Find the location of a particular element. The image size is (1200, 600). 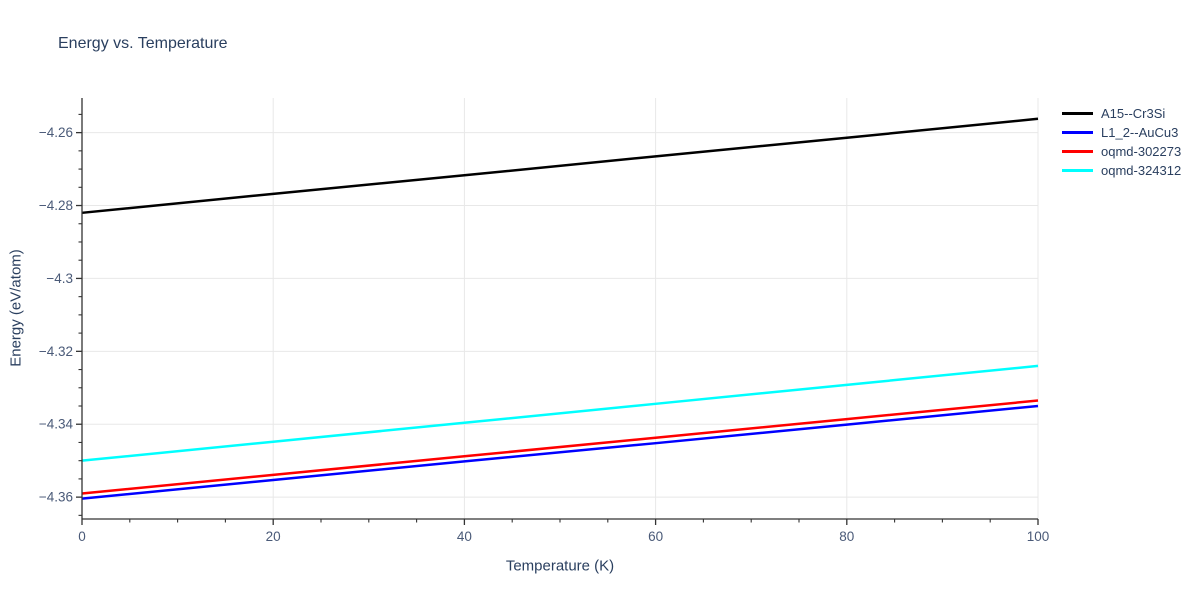

y-axis-title: Energy (eV/atom) is located at coordinates (16, 308).